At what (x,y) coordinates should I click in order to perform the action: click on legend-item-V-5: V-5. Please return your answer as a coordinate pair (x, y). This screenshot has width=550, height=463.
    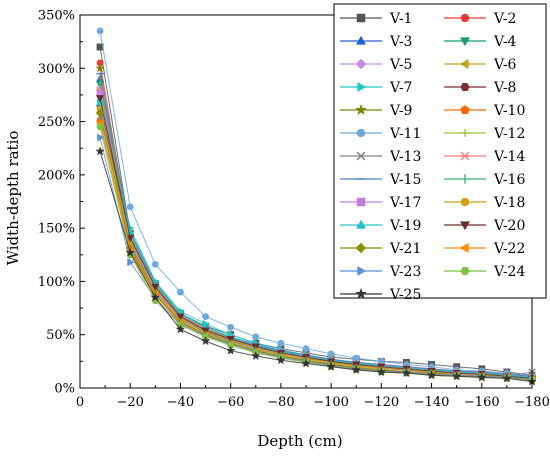
    Looking at the image, I should click on (376, 65).